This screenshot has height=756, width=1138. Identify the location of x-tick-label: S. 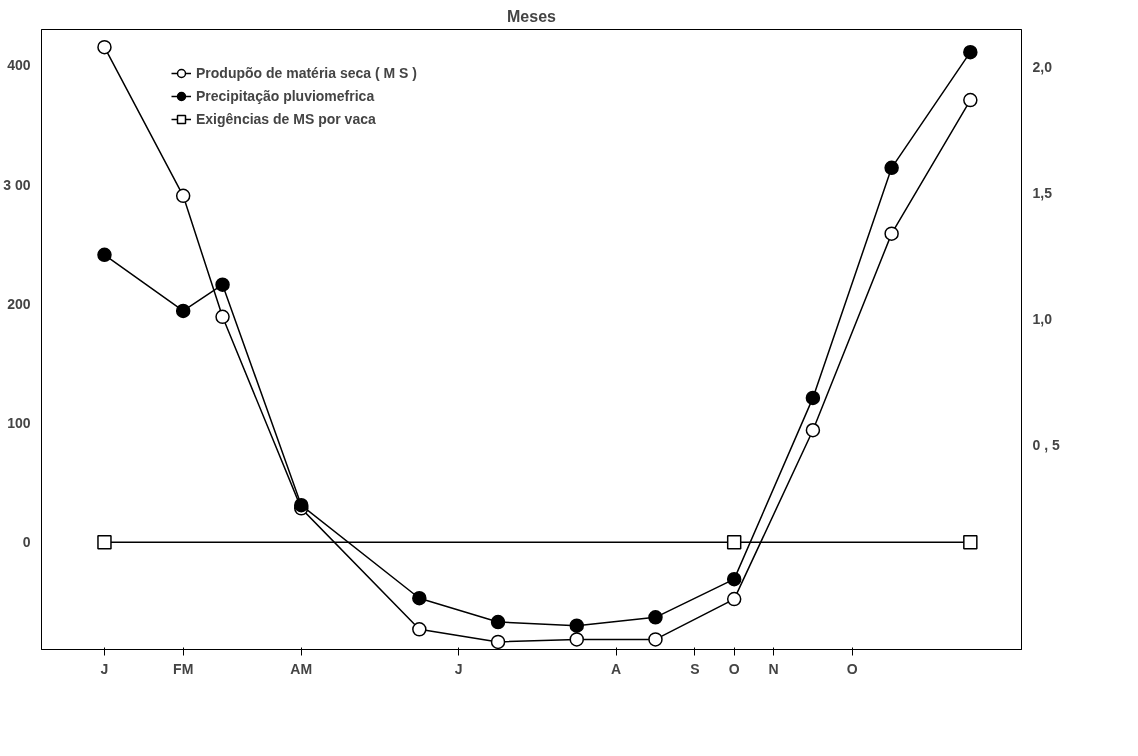
(695, 668).